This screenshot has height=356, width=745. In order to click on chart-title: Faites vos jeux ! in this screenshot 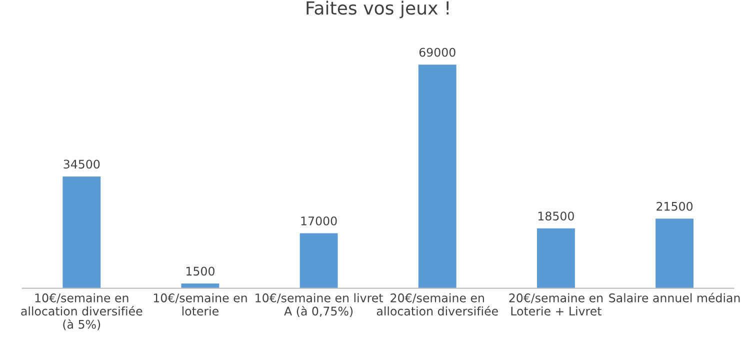, I will do `click(377, 9)`.